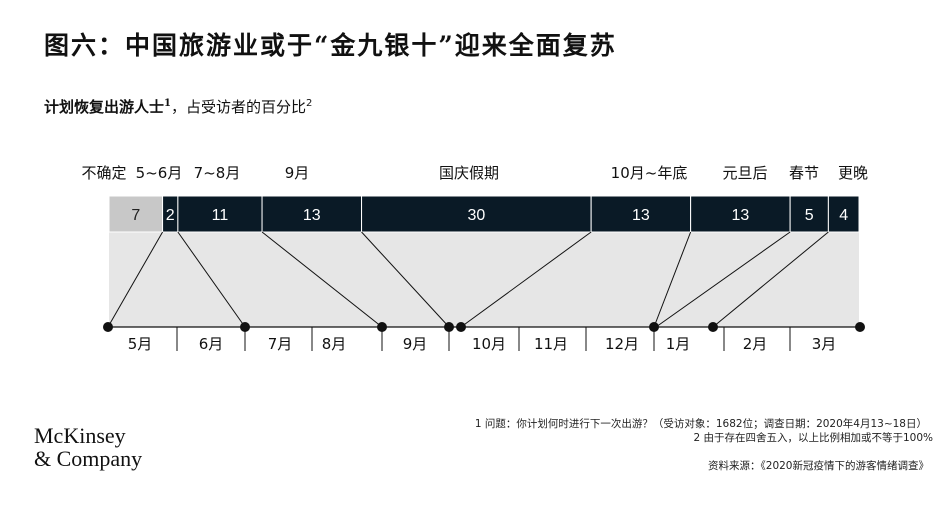  Describe the element at coordinates (622, 344) in the screenshot. I see `timeline-month-label-8: 12月` at that location.